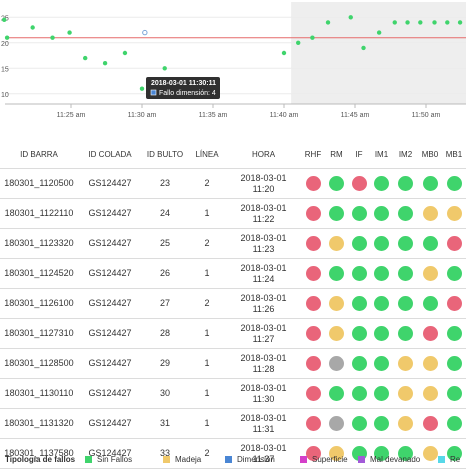 This screenshot has width=466, height=469. What do you see at coordinates (145, 32) in the screenshot?
I see `data-point-hovered` at bounding box center [145, 32].